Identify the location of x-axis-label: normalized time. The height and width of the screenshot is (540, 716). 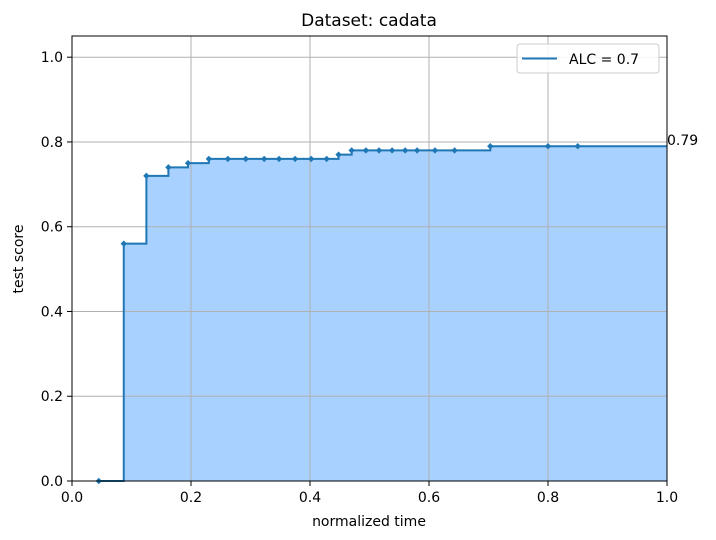
(369, 522).